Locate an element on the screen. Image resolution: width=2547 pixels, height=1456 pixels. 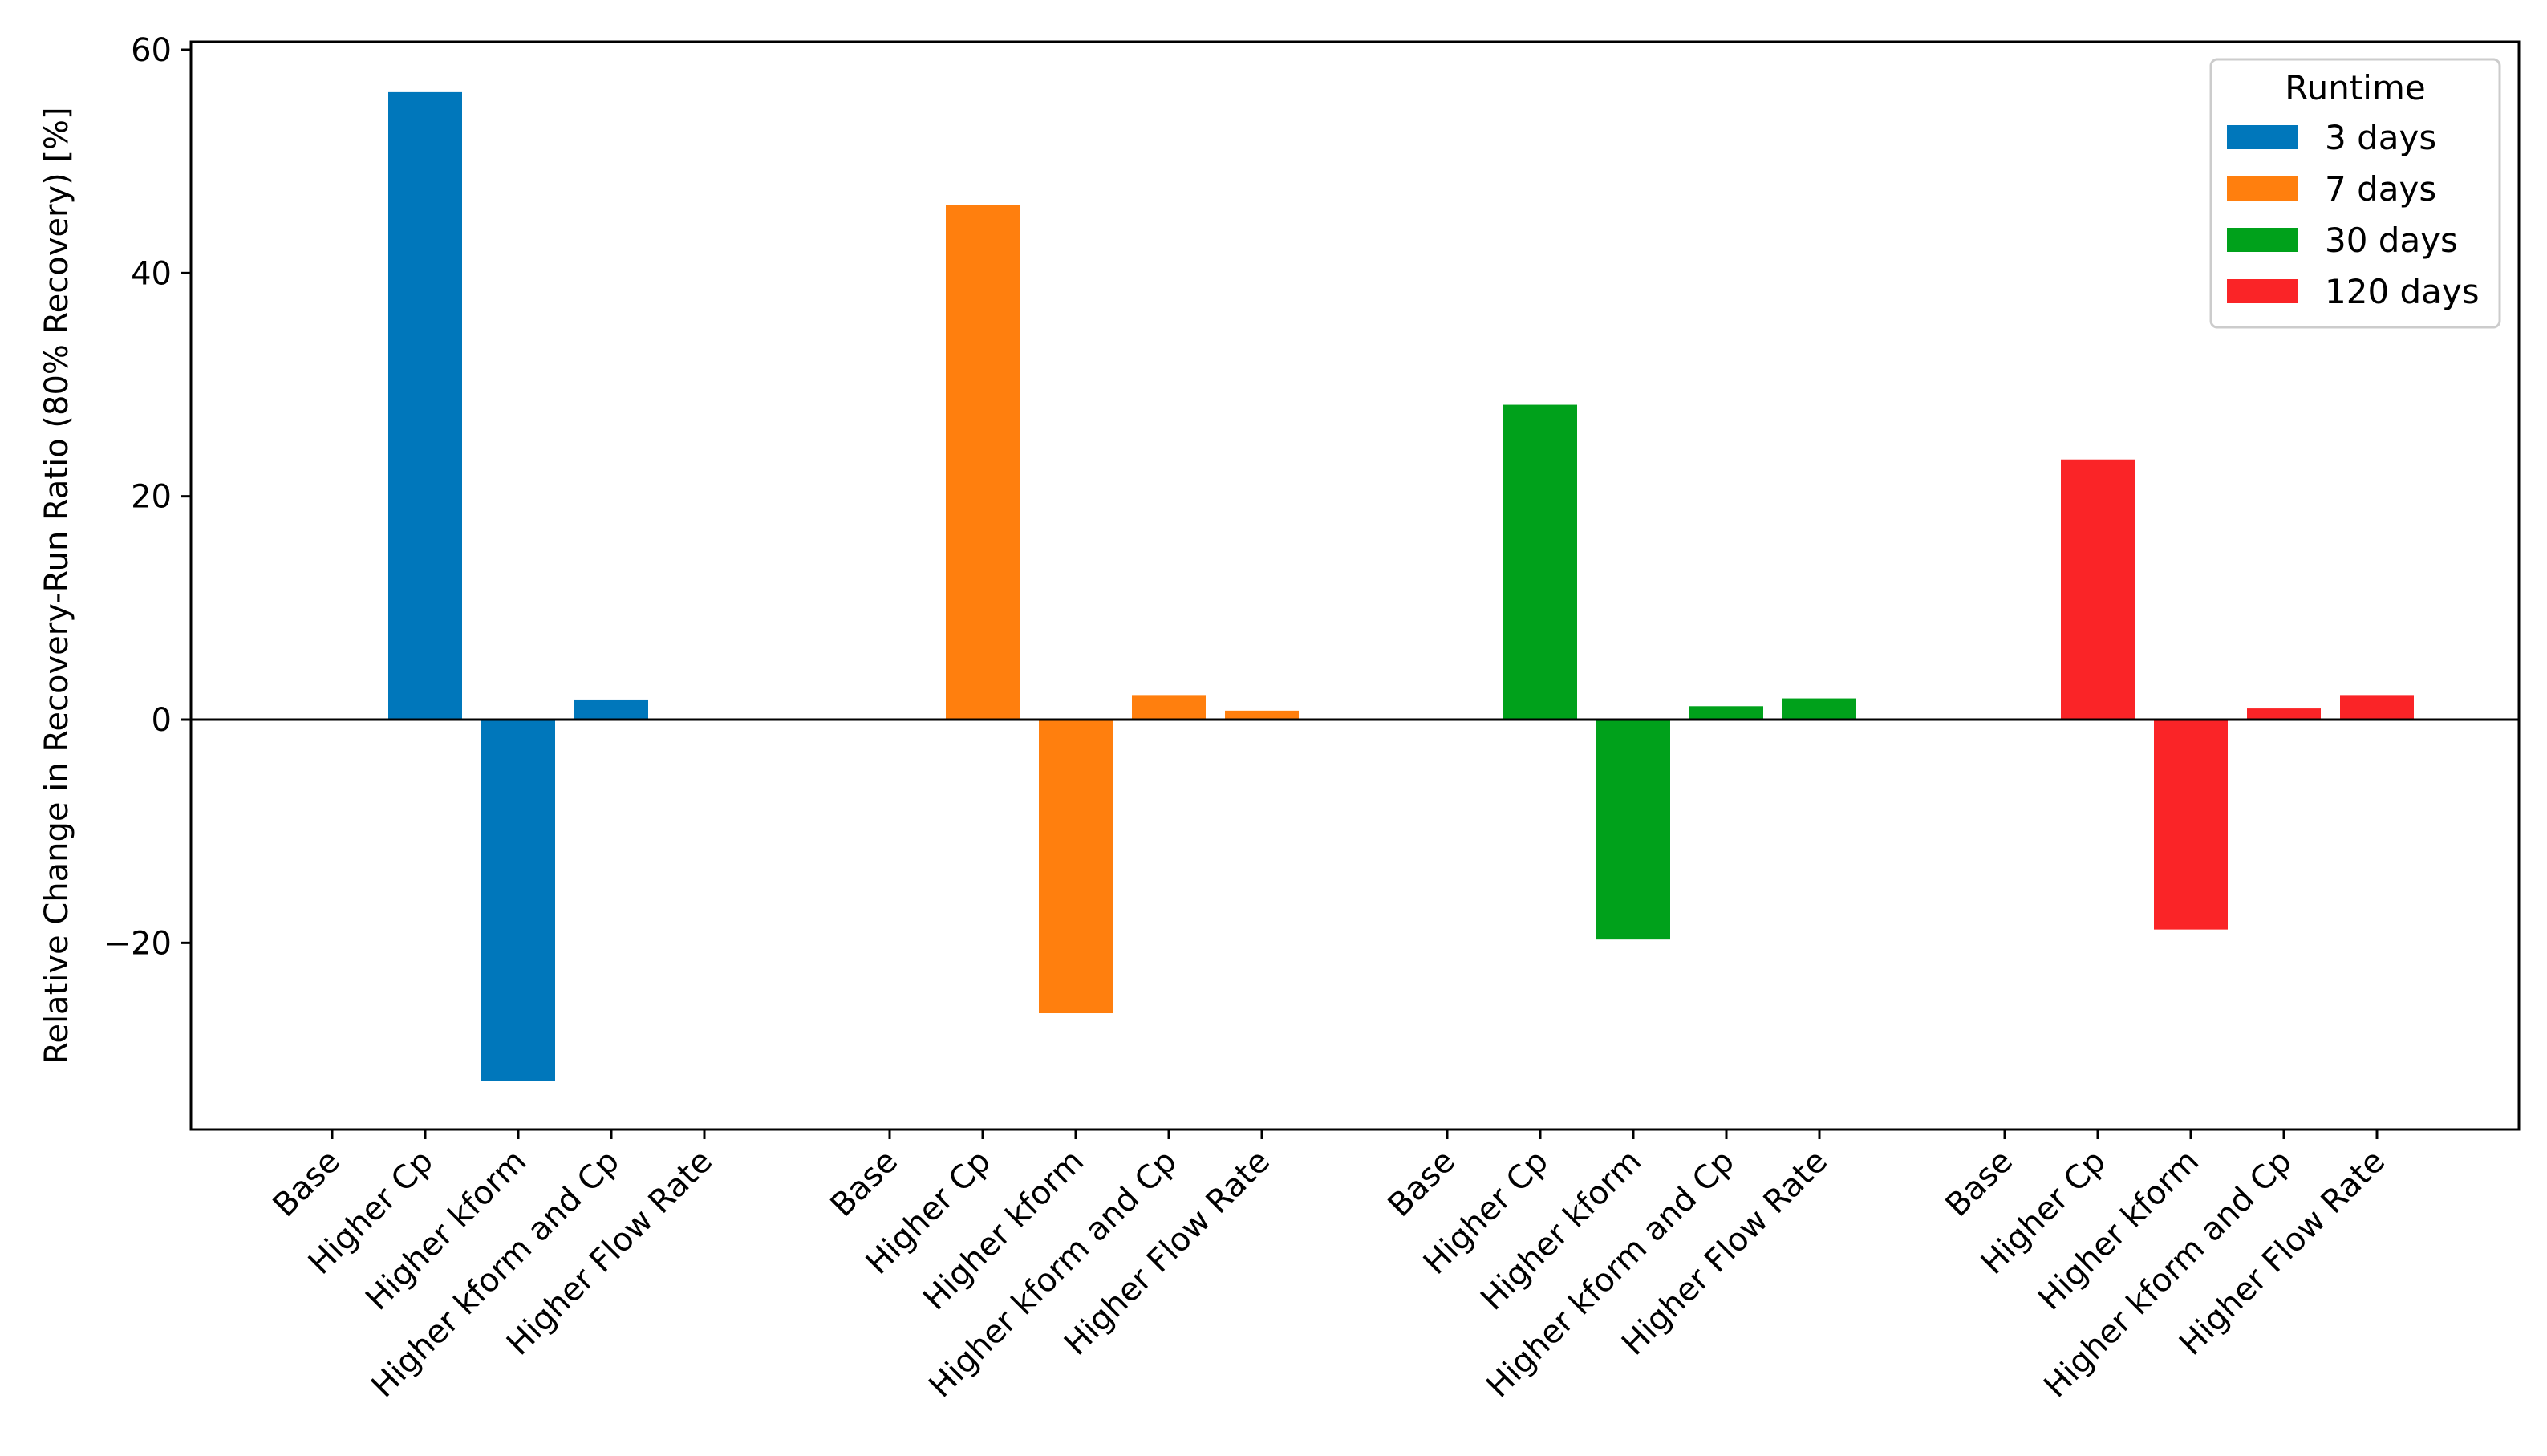
y-tick-label: 60 is located at coordinates (151, 50).